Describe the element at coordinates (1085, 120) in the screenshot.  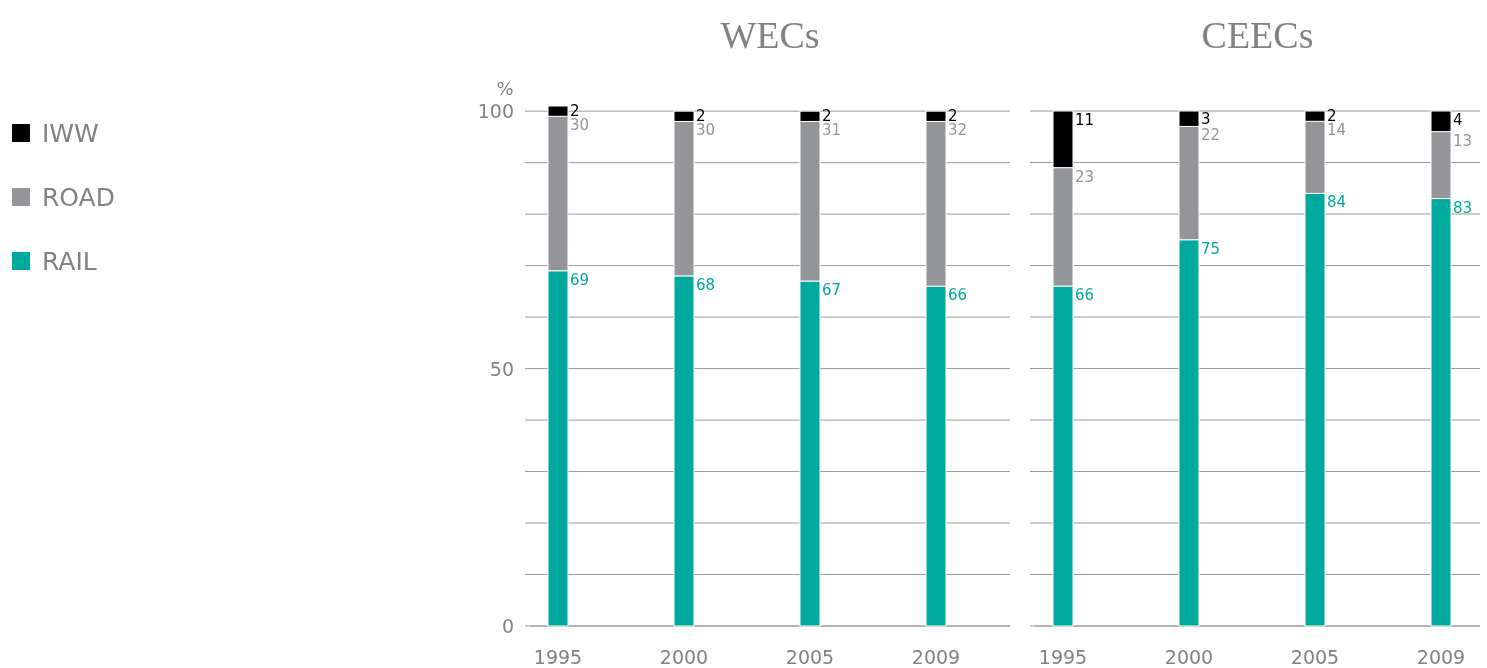
I see `data-label: 11` at that location.